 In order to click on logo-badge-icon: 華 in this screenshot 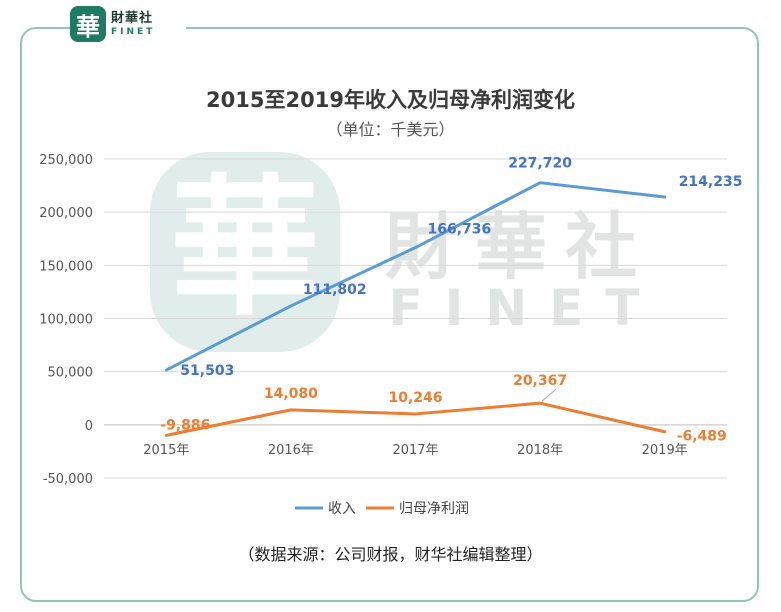, I will do `click(88, 24)`.